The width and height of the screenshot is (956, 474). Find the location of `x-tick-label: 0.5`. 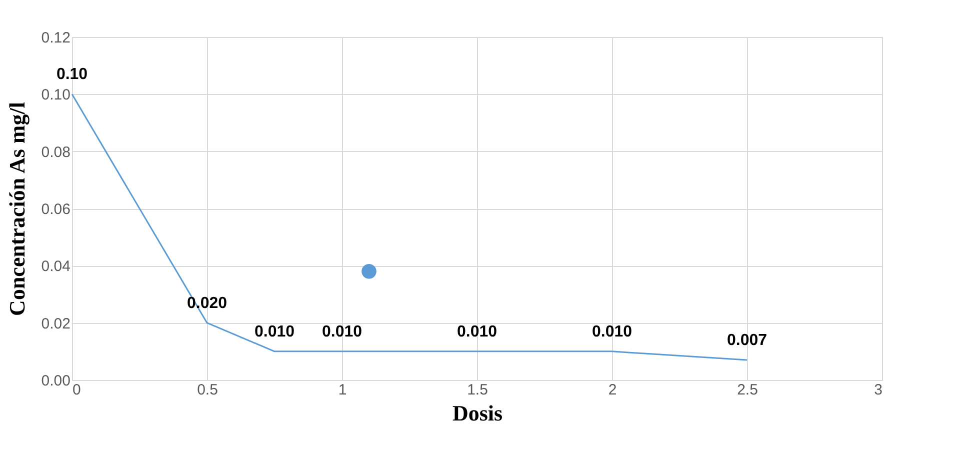

x-tick-label: 0.5 is located at coordinates (207, 390).